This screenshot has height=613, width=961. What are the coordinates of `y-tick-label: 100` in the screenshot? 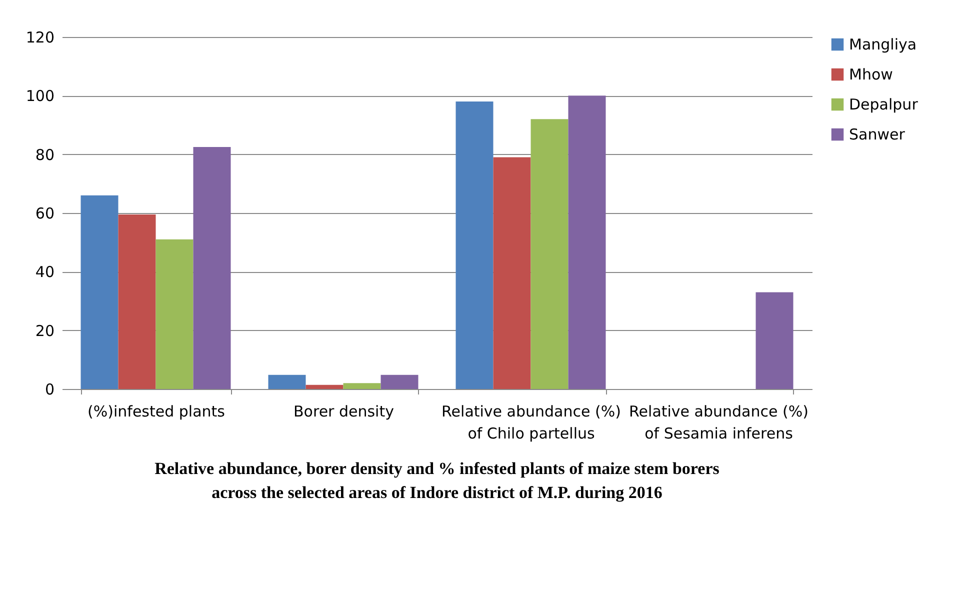 It's located at (40, 96).